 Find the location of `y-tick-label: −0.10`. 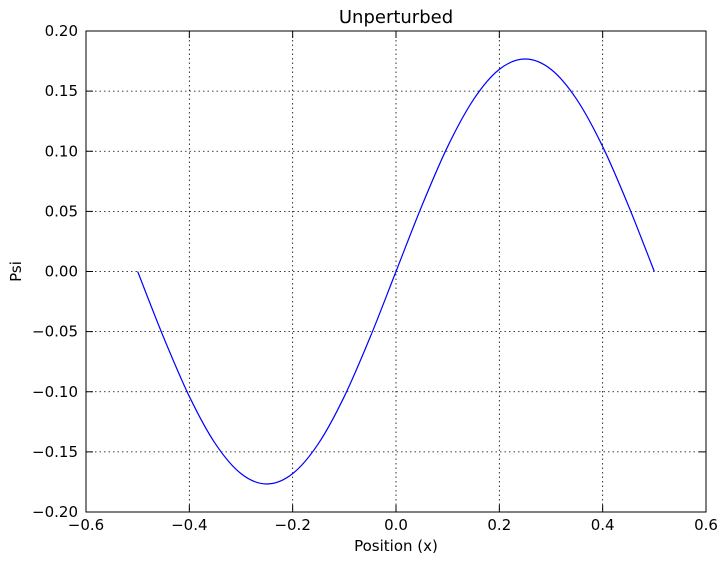

y-tick-label: −0.10 is located at coordinates (55, 392).